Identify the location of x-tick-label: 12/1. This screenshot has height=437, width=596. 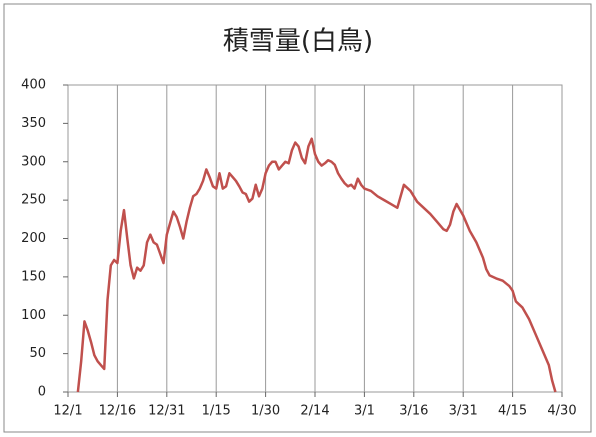
(67, 411).